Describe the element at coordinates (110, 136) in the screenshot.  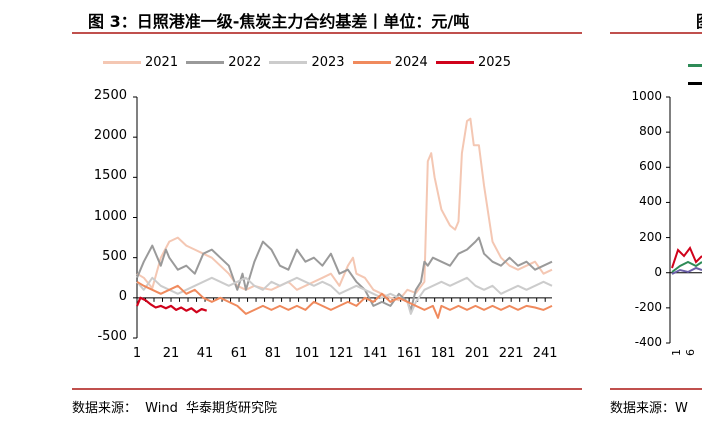
I see `y-tick-label: 2000` at that location.